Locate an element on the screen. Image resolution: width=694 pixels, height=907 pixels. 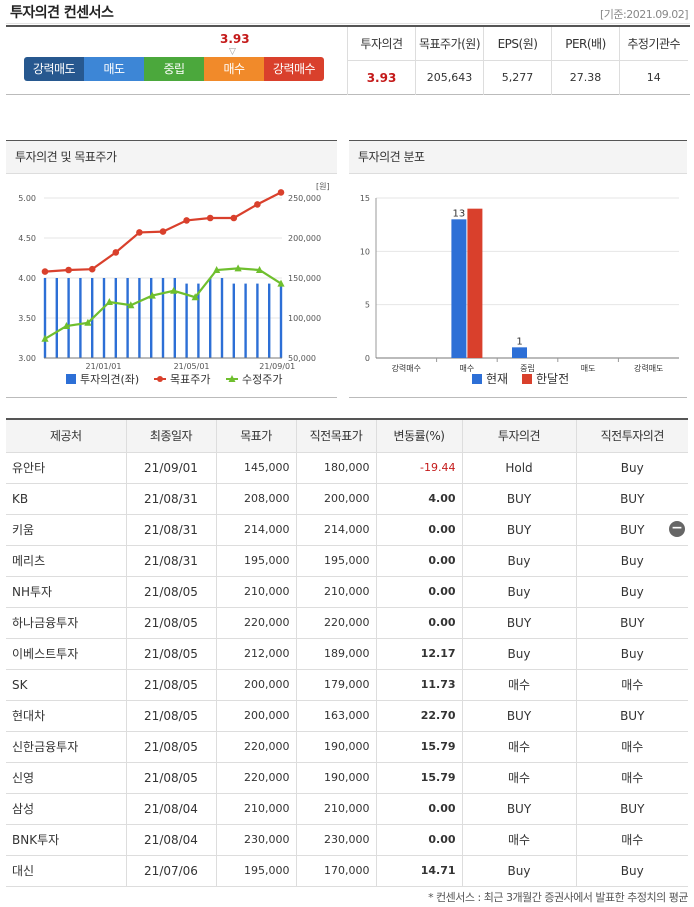
minus-circle-icon: − is located at coordinates (677, 529).